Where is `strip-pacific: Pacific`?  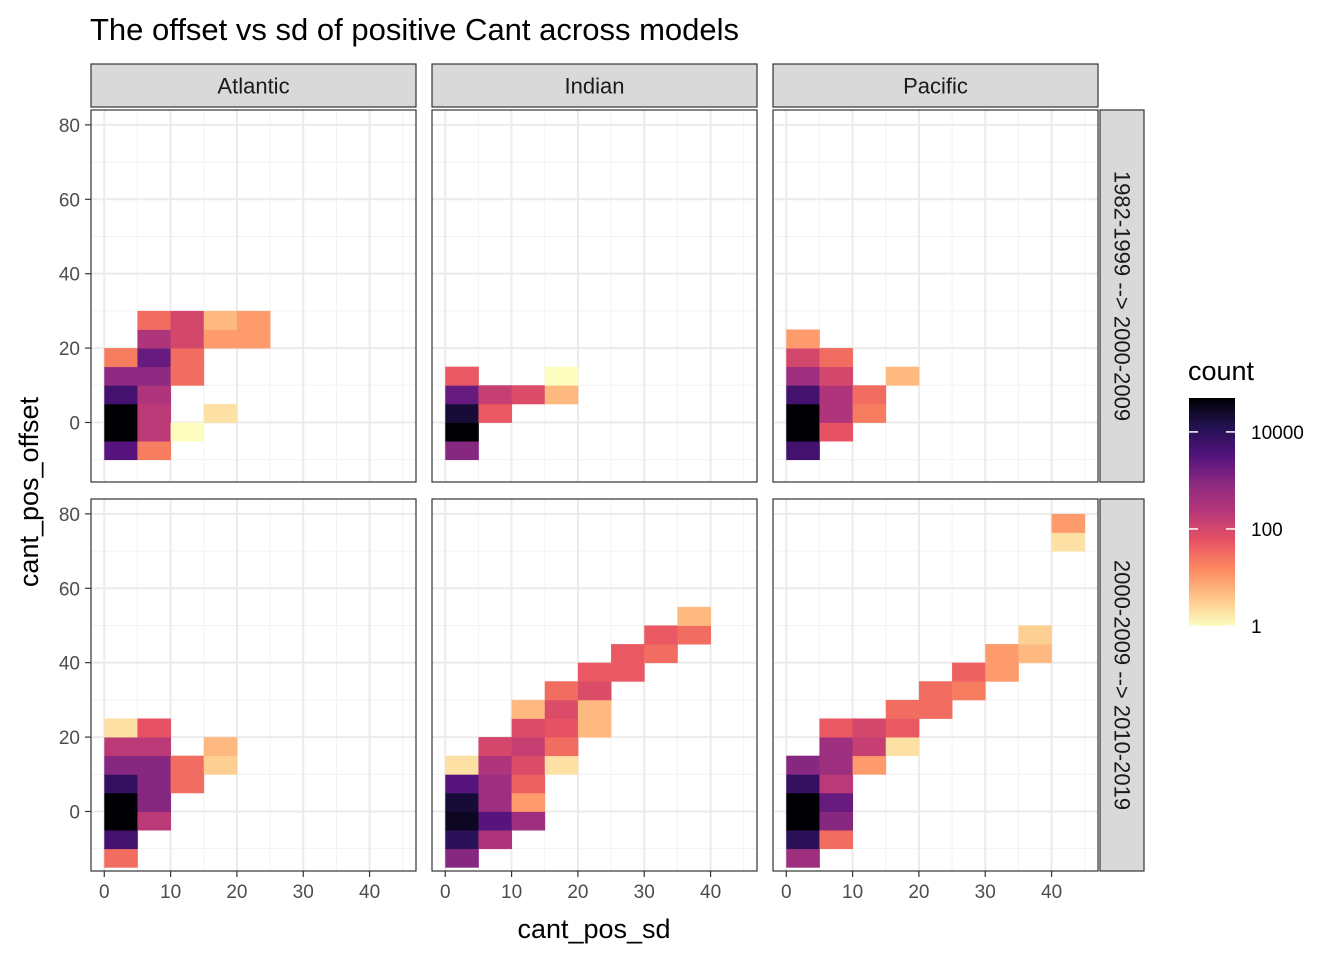 strip-pacific: Pacific is located at coordinates (935, 85).